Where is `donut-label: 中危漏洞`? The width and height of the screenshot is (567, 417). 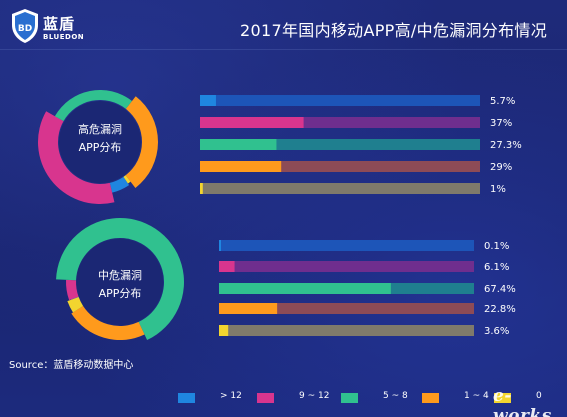
donut-label: 中危漏洞 is located at coordinates (120, 275).